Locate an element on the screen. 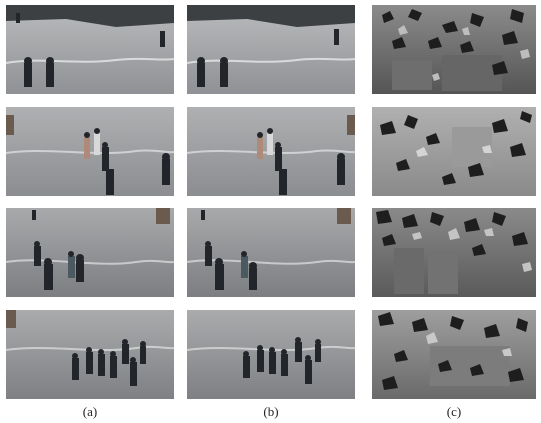 The image size is (541, 423). caption-c: (c) is located at coordinates (454, 411).